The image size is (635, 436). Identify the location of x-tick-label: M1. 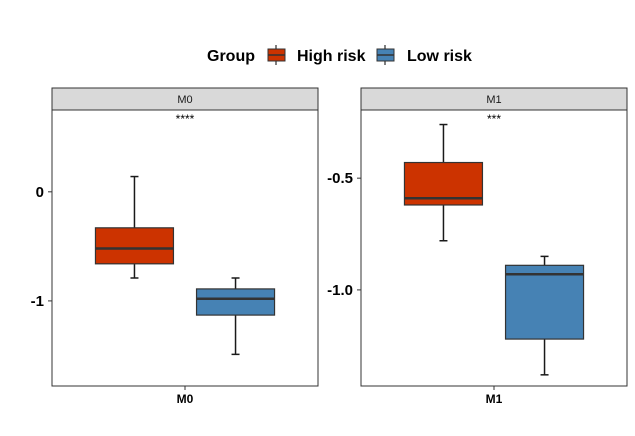
(494, 399).